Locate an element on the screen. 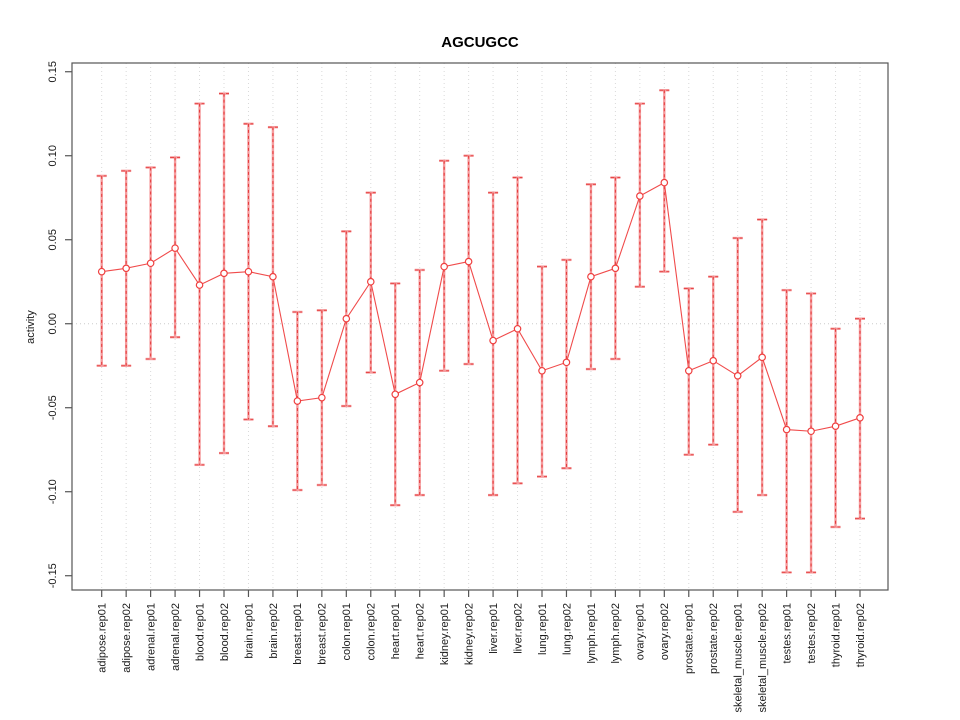 The image size is (960, 720). x-tick-label: breast.rep02 is located at coordinates (323, 634).